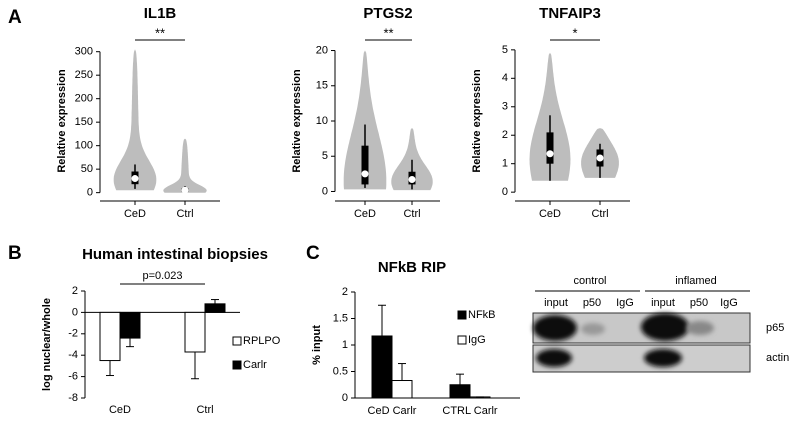  Describe the element at coordinates (340, 318) in the screenshot. I see `y-tick-label: 1.5` at that location.